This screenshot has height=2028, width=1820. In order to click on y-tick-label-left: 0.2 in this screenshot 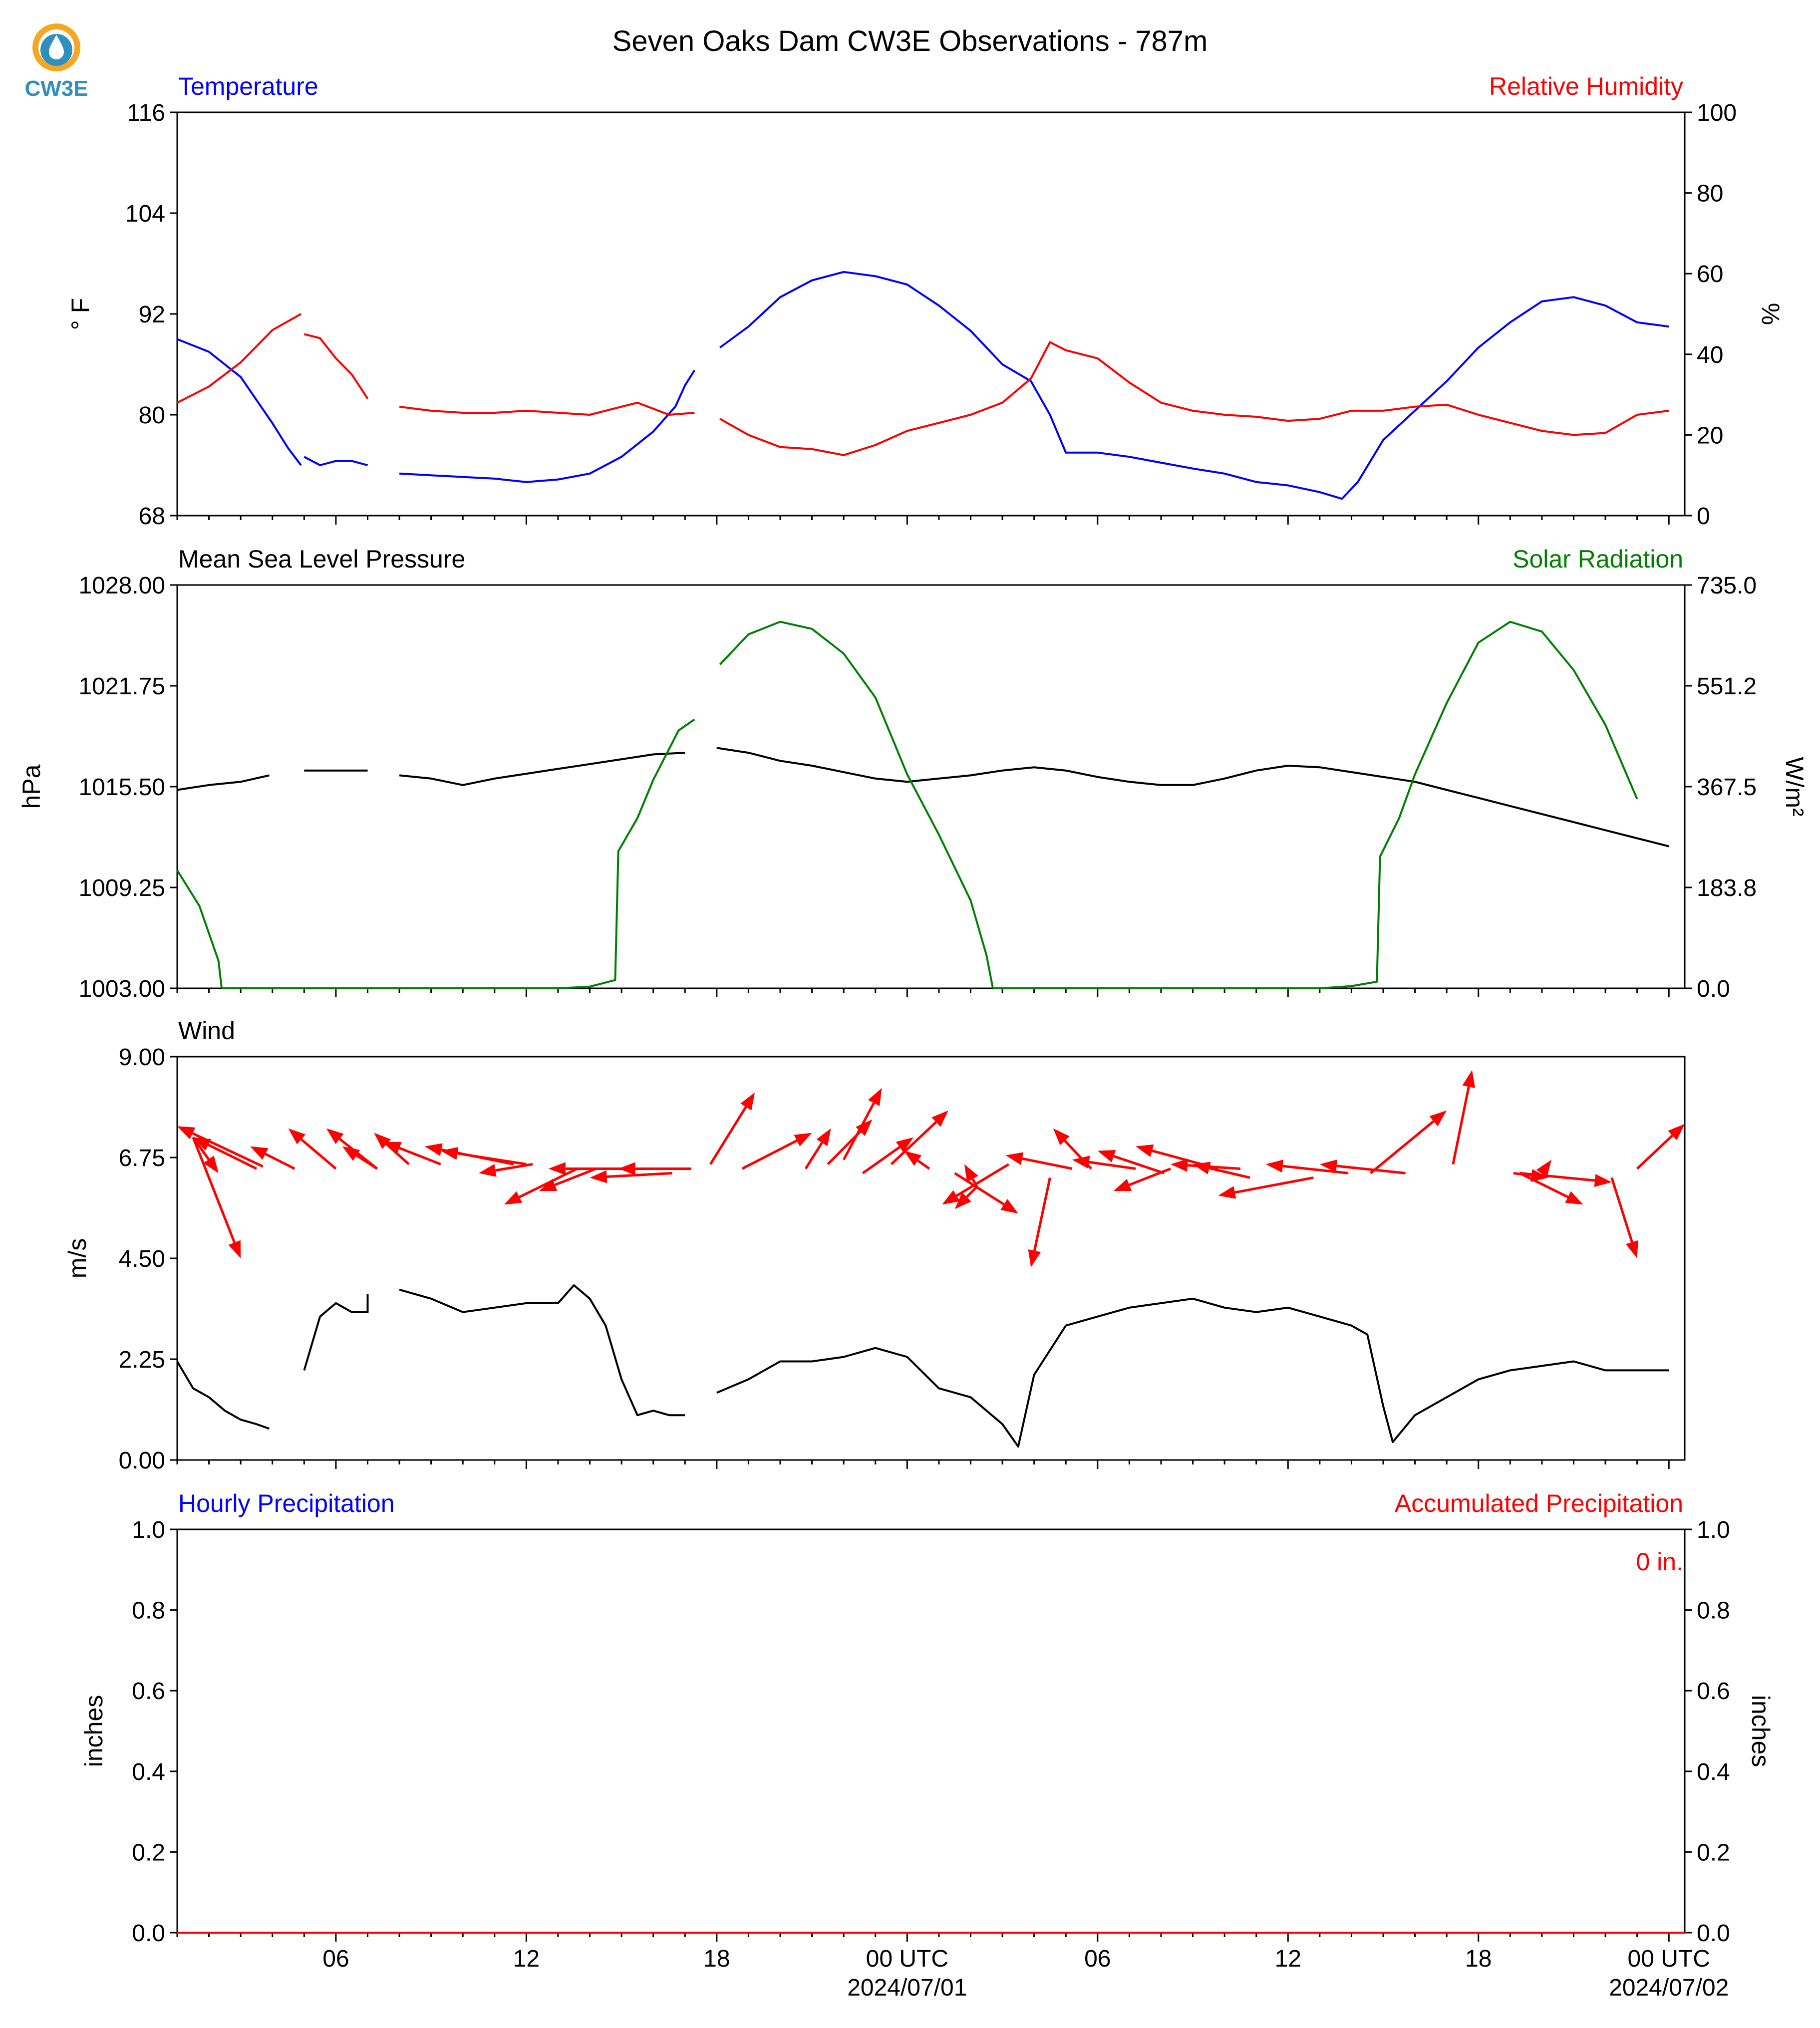, I will do `click(148, 1852)`.